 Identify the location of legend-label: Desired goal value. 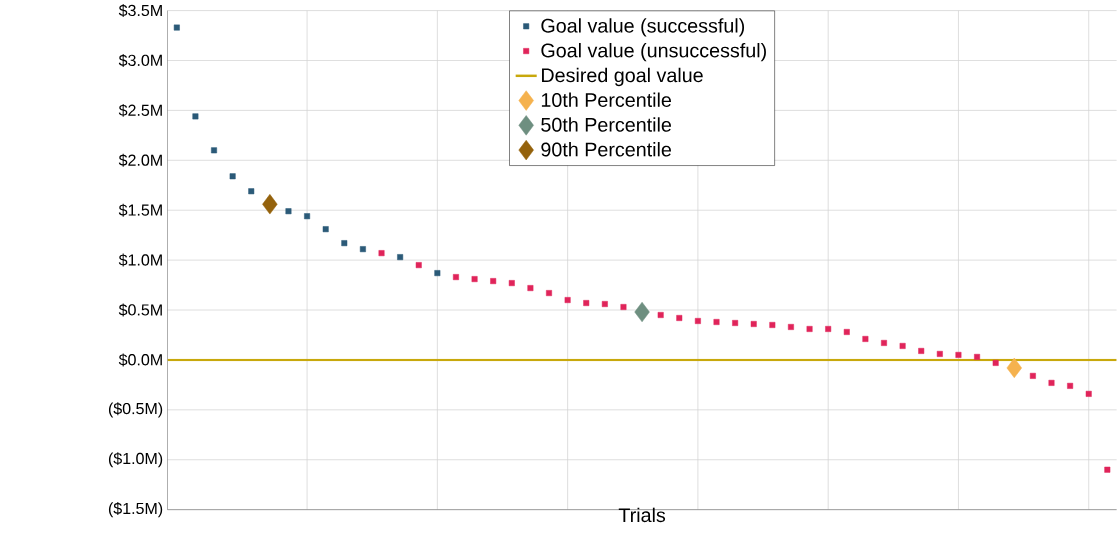
(622, 77).